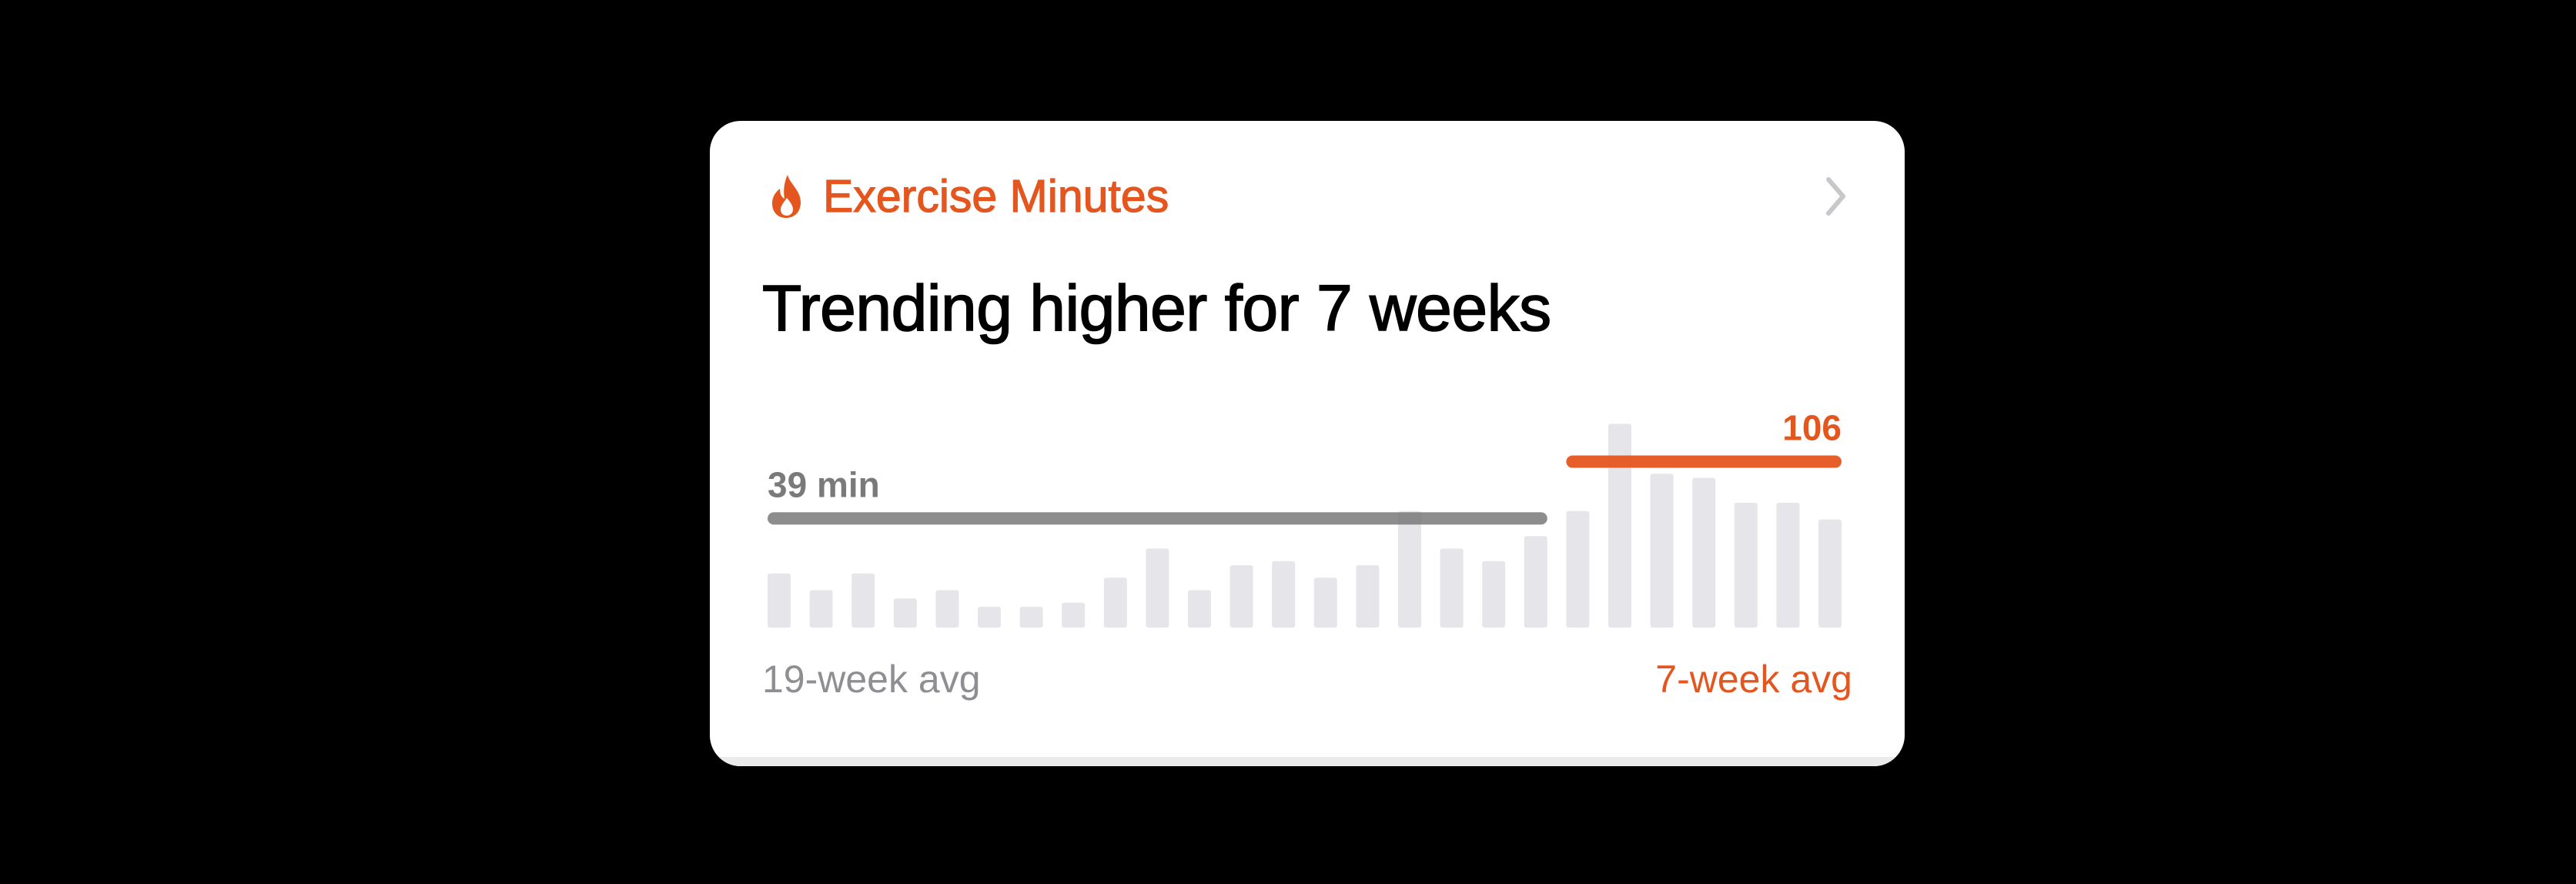 This screenshot has height=884, width=2576. What do you see at coordinates (1753, 679) in the screenshot?
I see `recent-avg-label: 7-week avg` at bounding box center [1753, 679].